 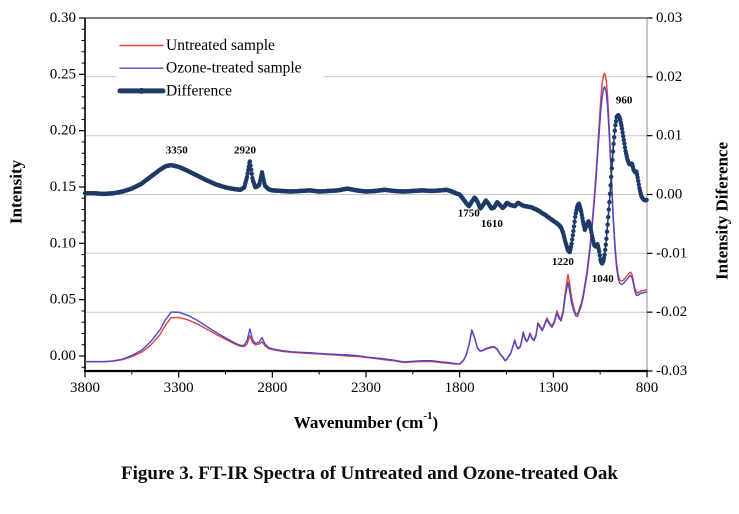 What do you see at coordinates (63, 131) in the screenshot?
I see `y-left-tick-label: 0.20` at bounding box center [63, 131].